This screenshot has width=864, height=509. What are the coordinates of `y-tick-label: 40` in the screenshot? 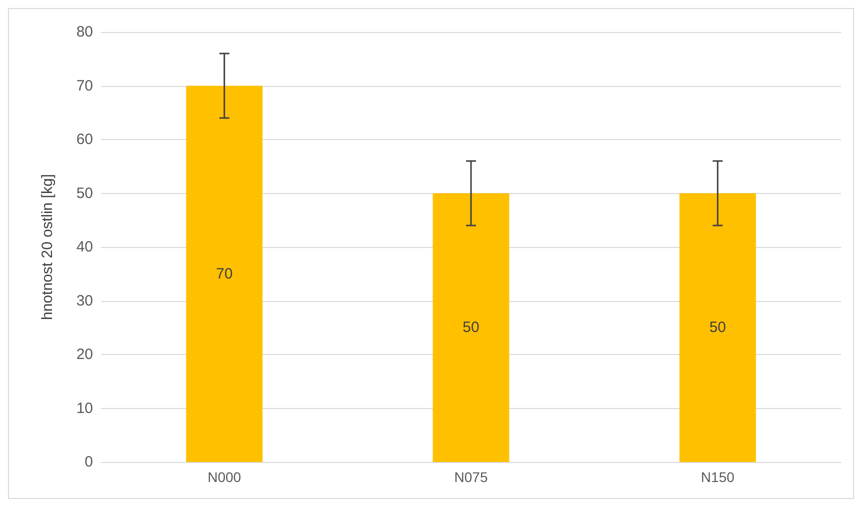 It's located at (84, 247).